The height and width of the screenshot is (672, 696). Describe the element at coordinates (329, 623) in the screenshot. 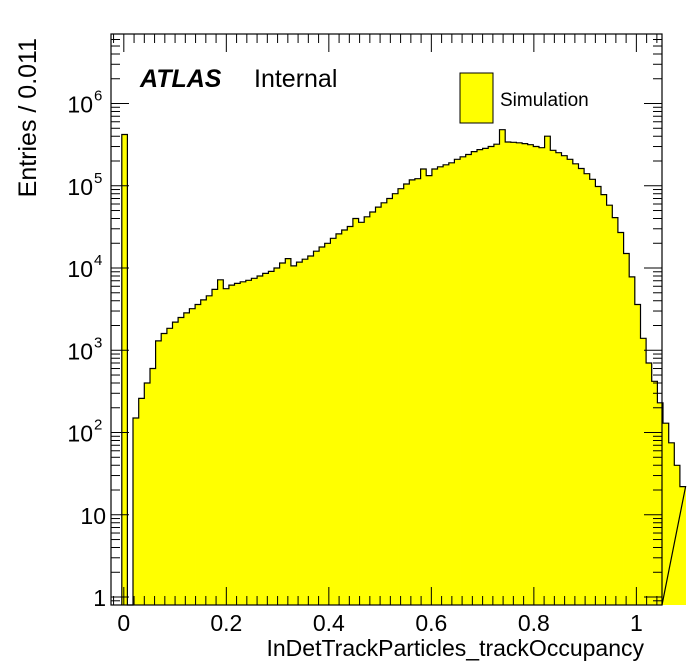

I see `x-tick-label: 0.4` at that location.